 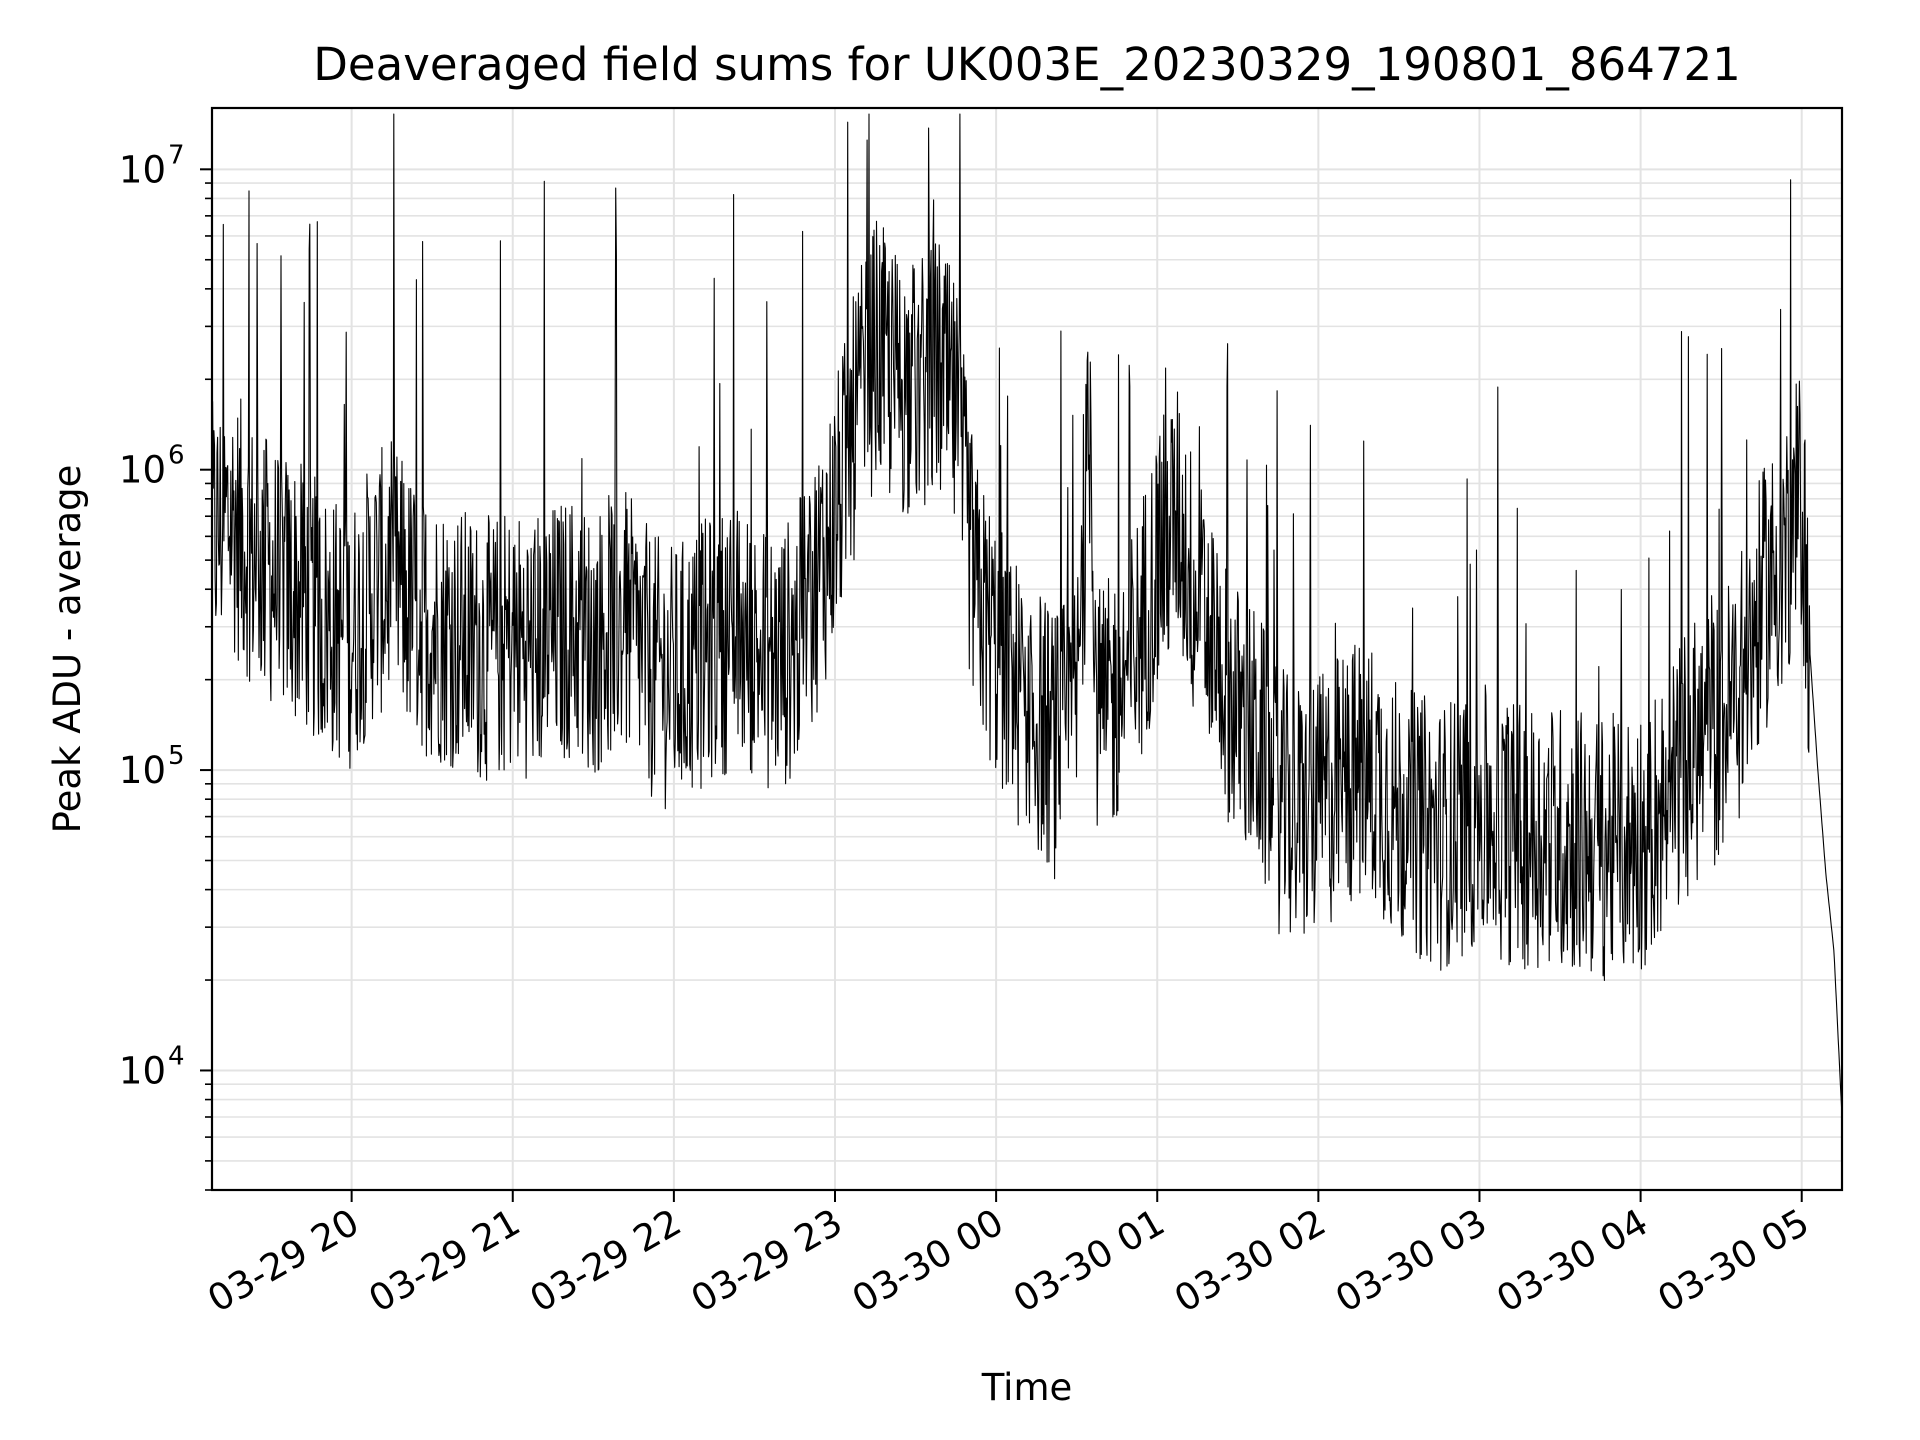 I want to click on y-axis-label: Peak ADU - average, so click(x=67, y=649).